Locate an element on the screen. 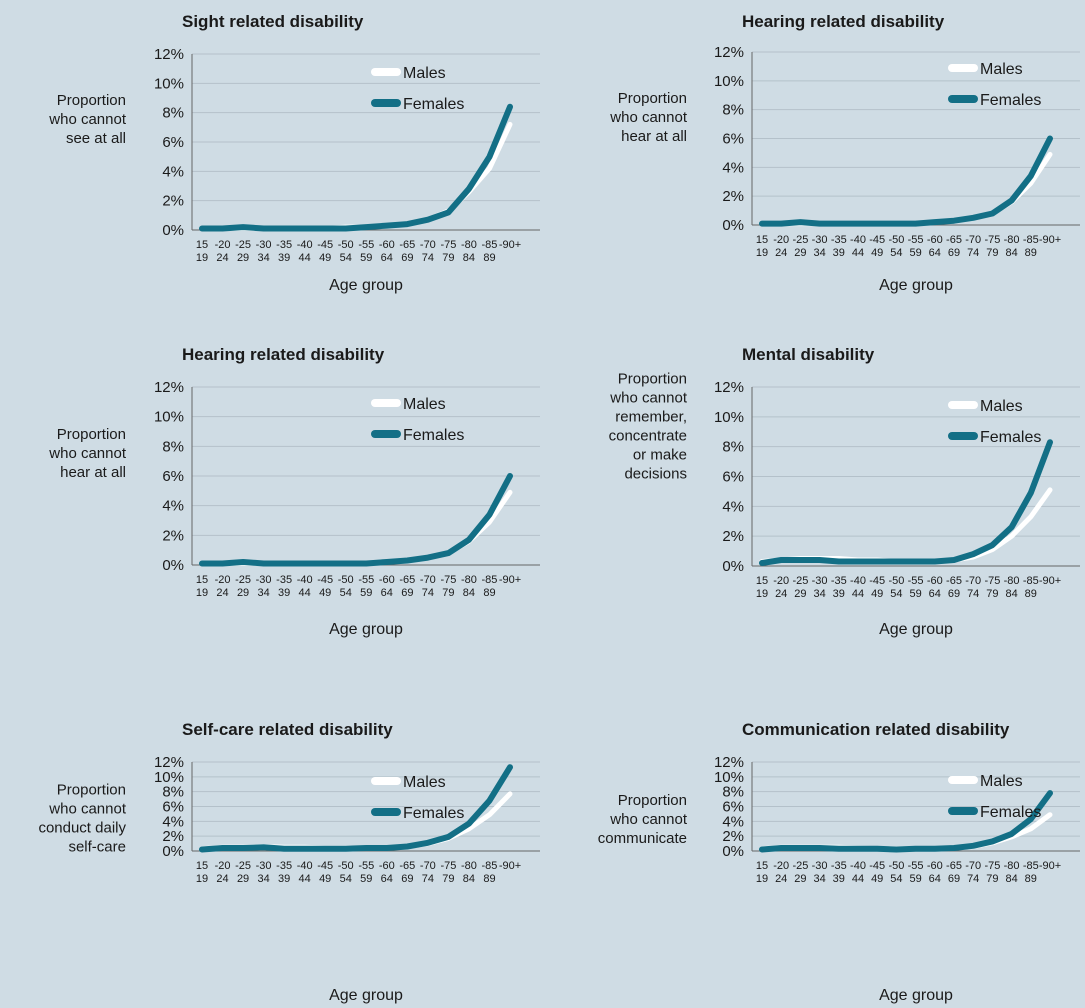  x-tick-label: -70 is located at coordinates (973, 581).